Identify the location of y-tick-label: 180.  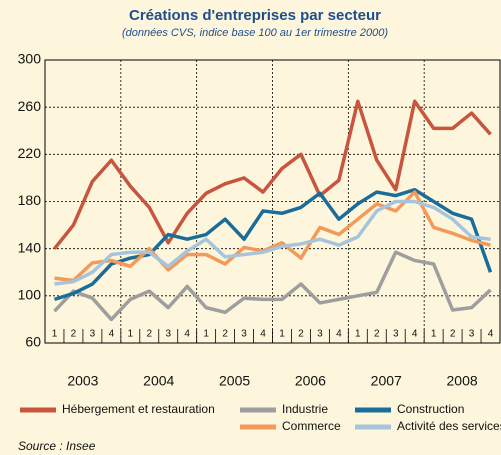
(30, 200).